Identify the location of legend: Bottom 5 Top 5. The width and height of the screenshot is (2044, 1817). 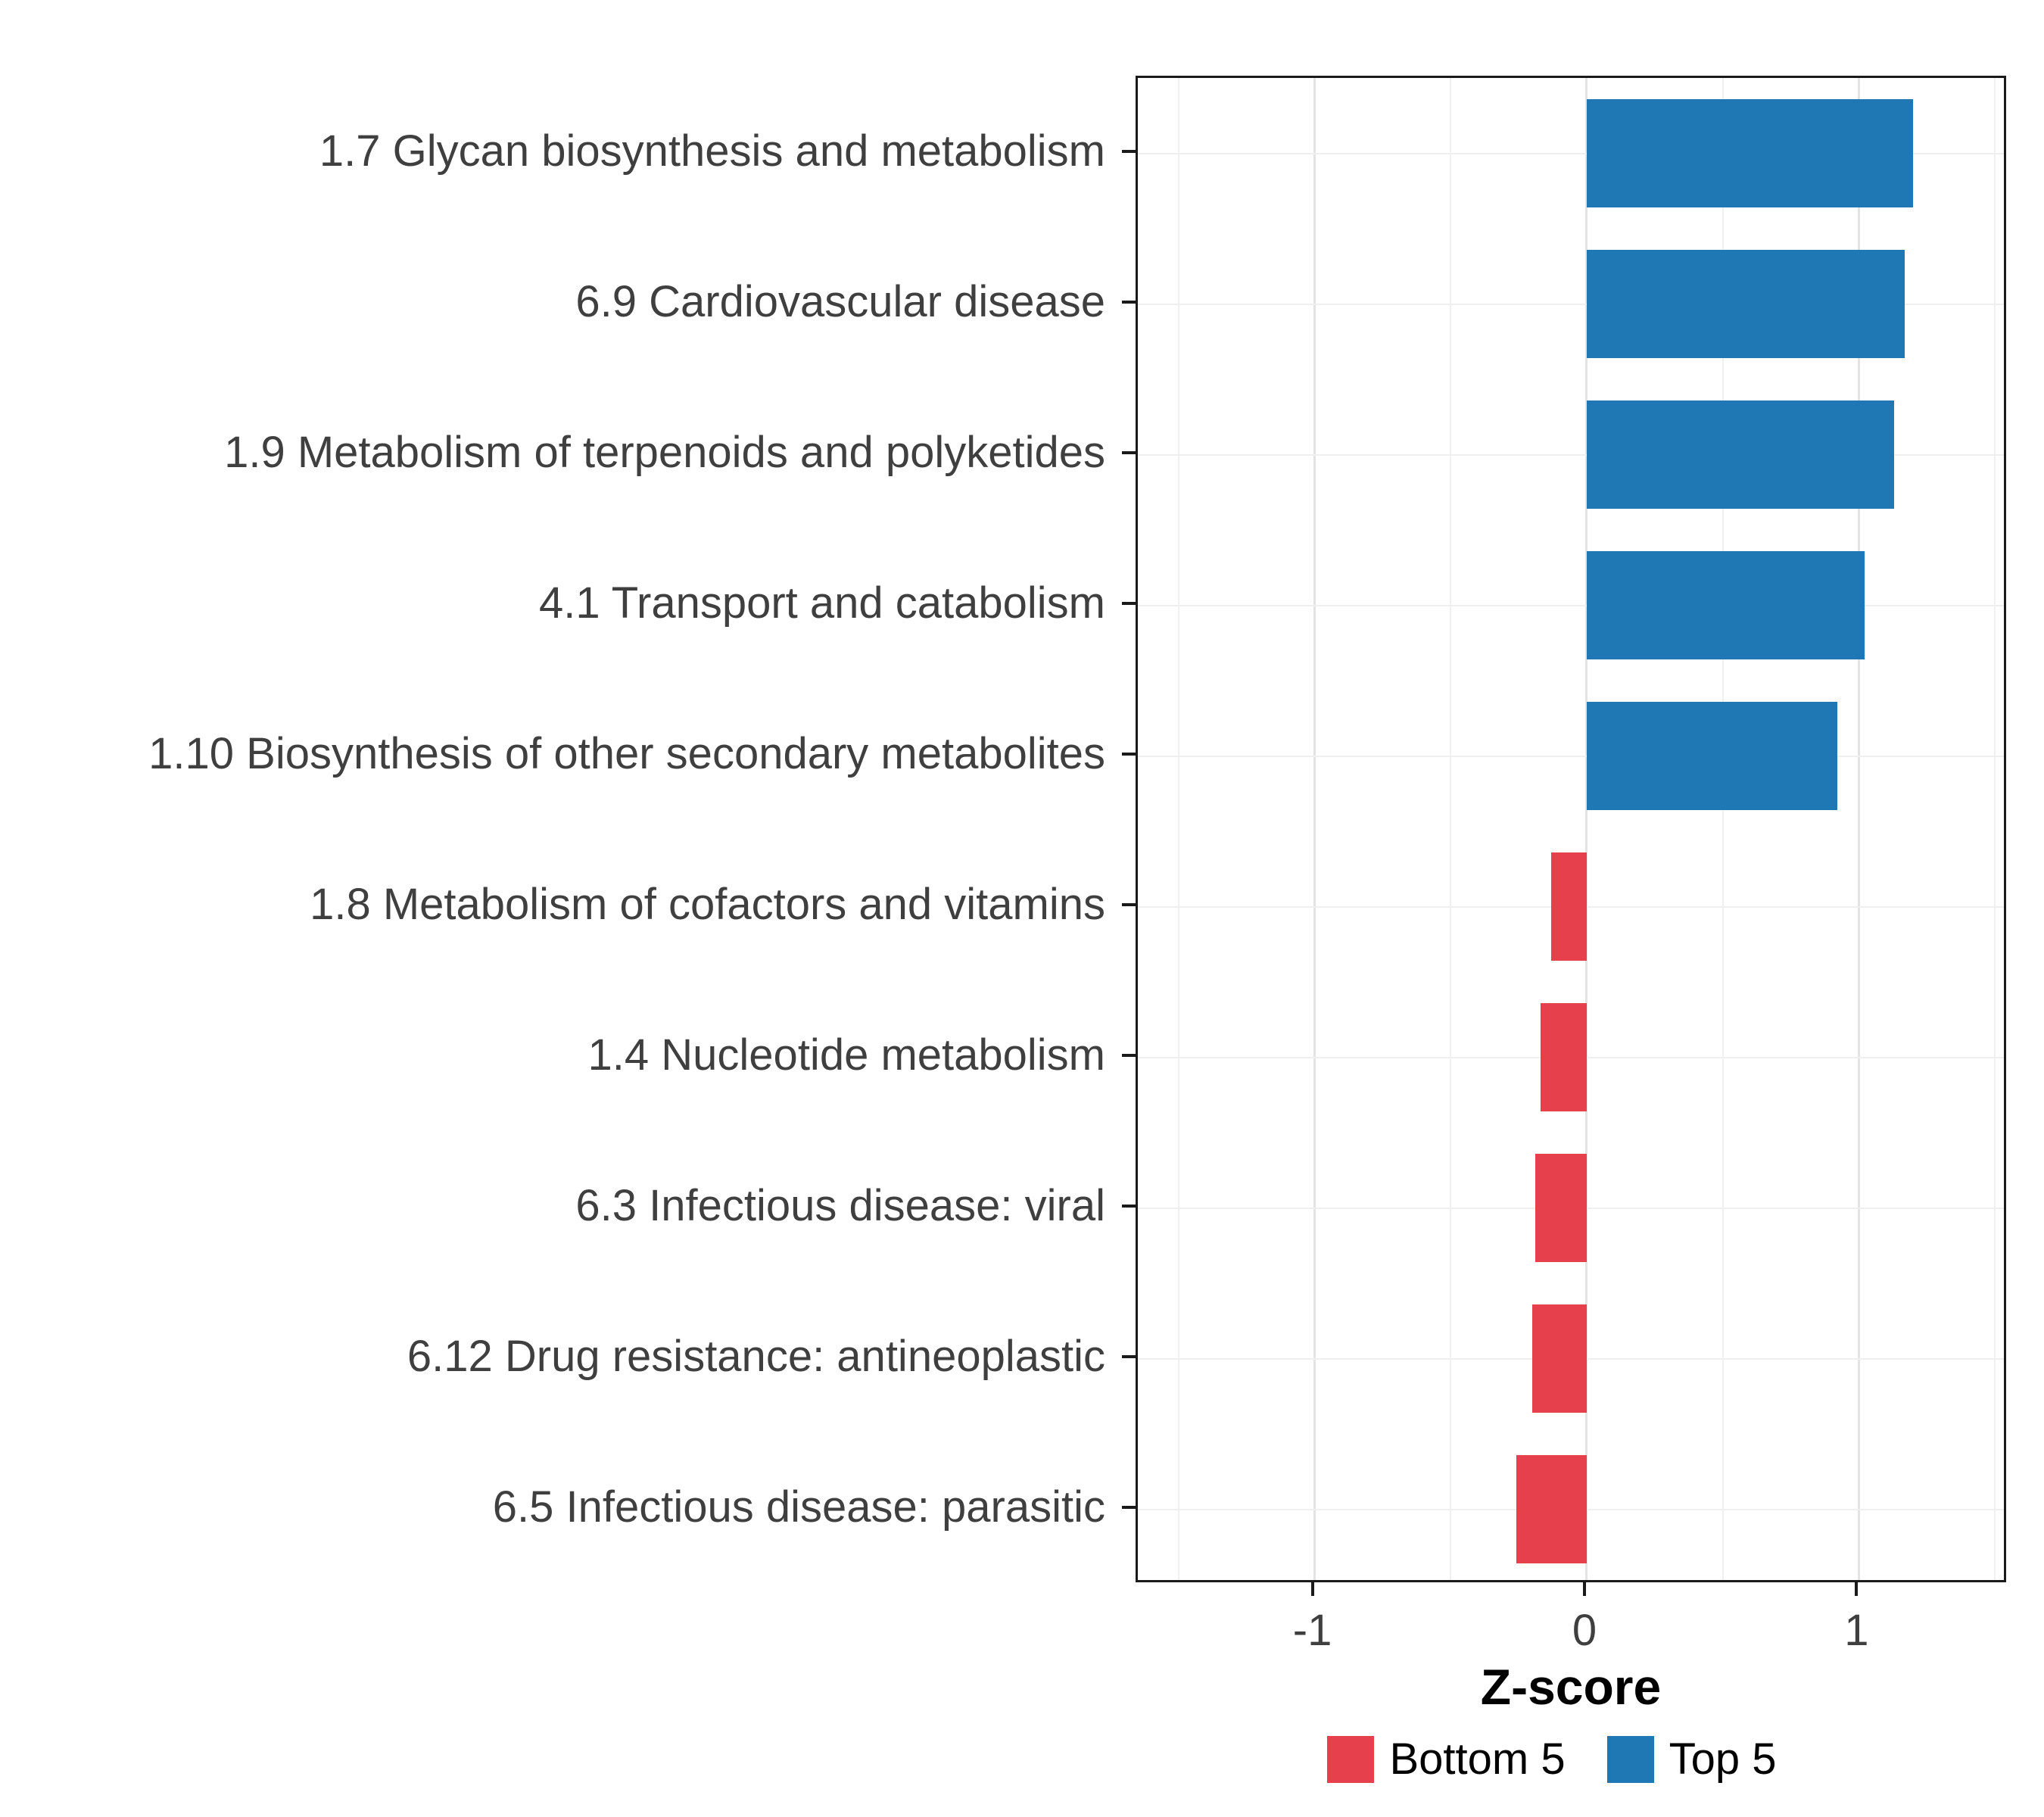
(1552, 1759).